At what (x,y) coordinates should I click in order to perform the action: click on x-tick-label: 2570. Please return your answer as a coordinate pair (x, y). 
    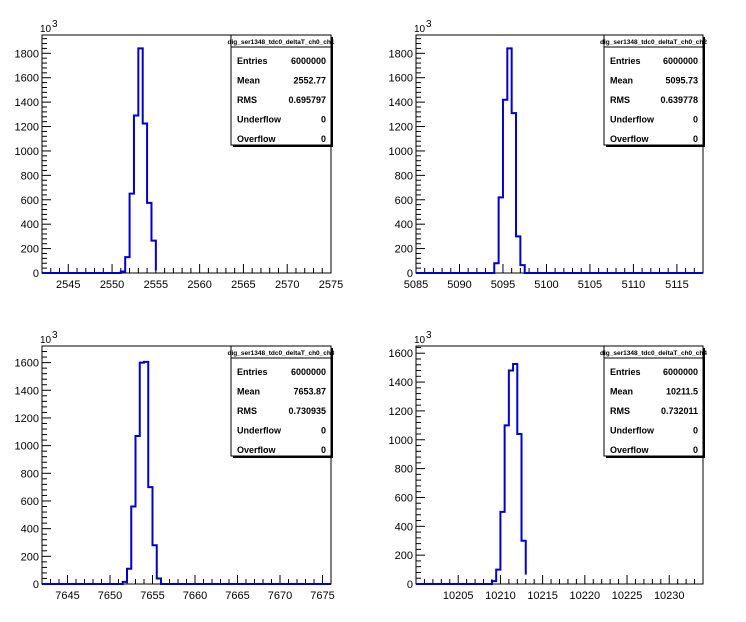
    Looking at the image, I should click on (287, 285).